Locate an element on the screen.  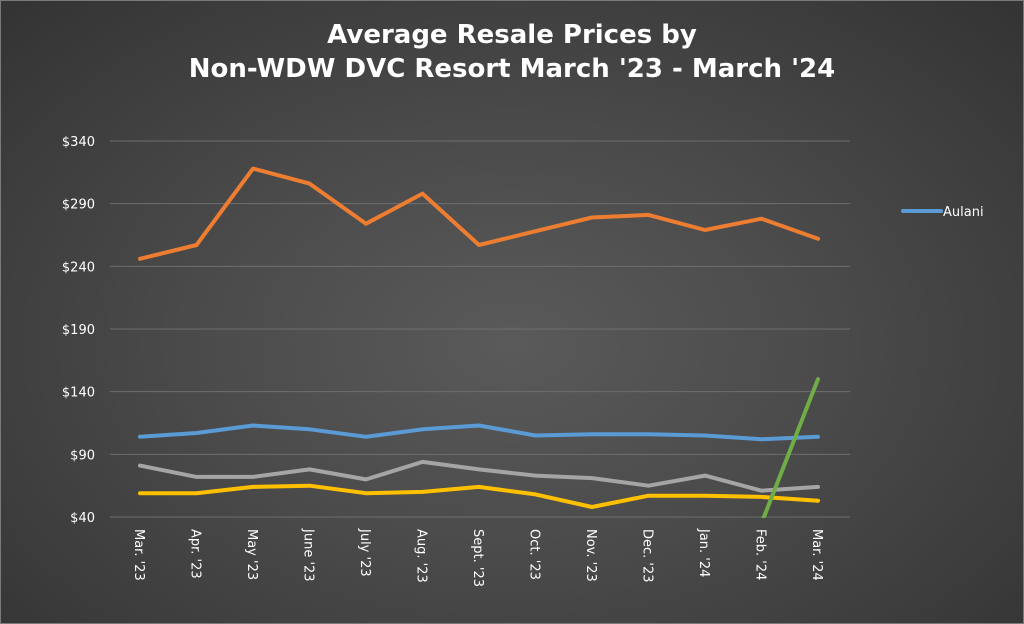
x-tick-label: Sept. '23 is located at coordinates (477, 558).